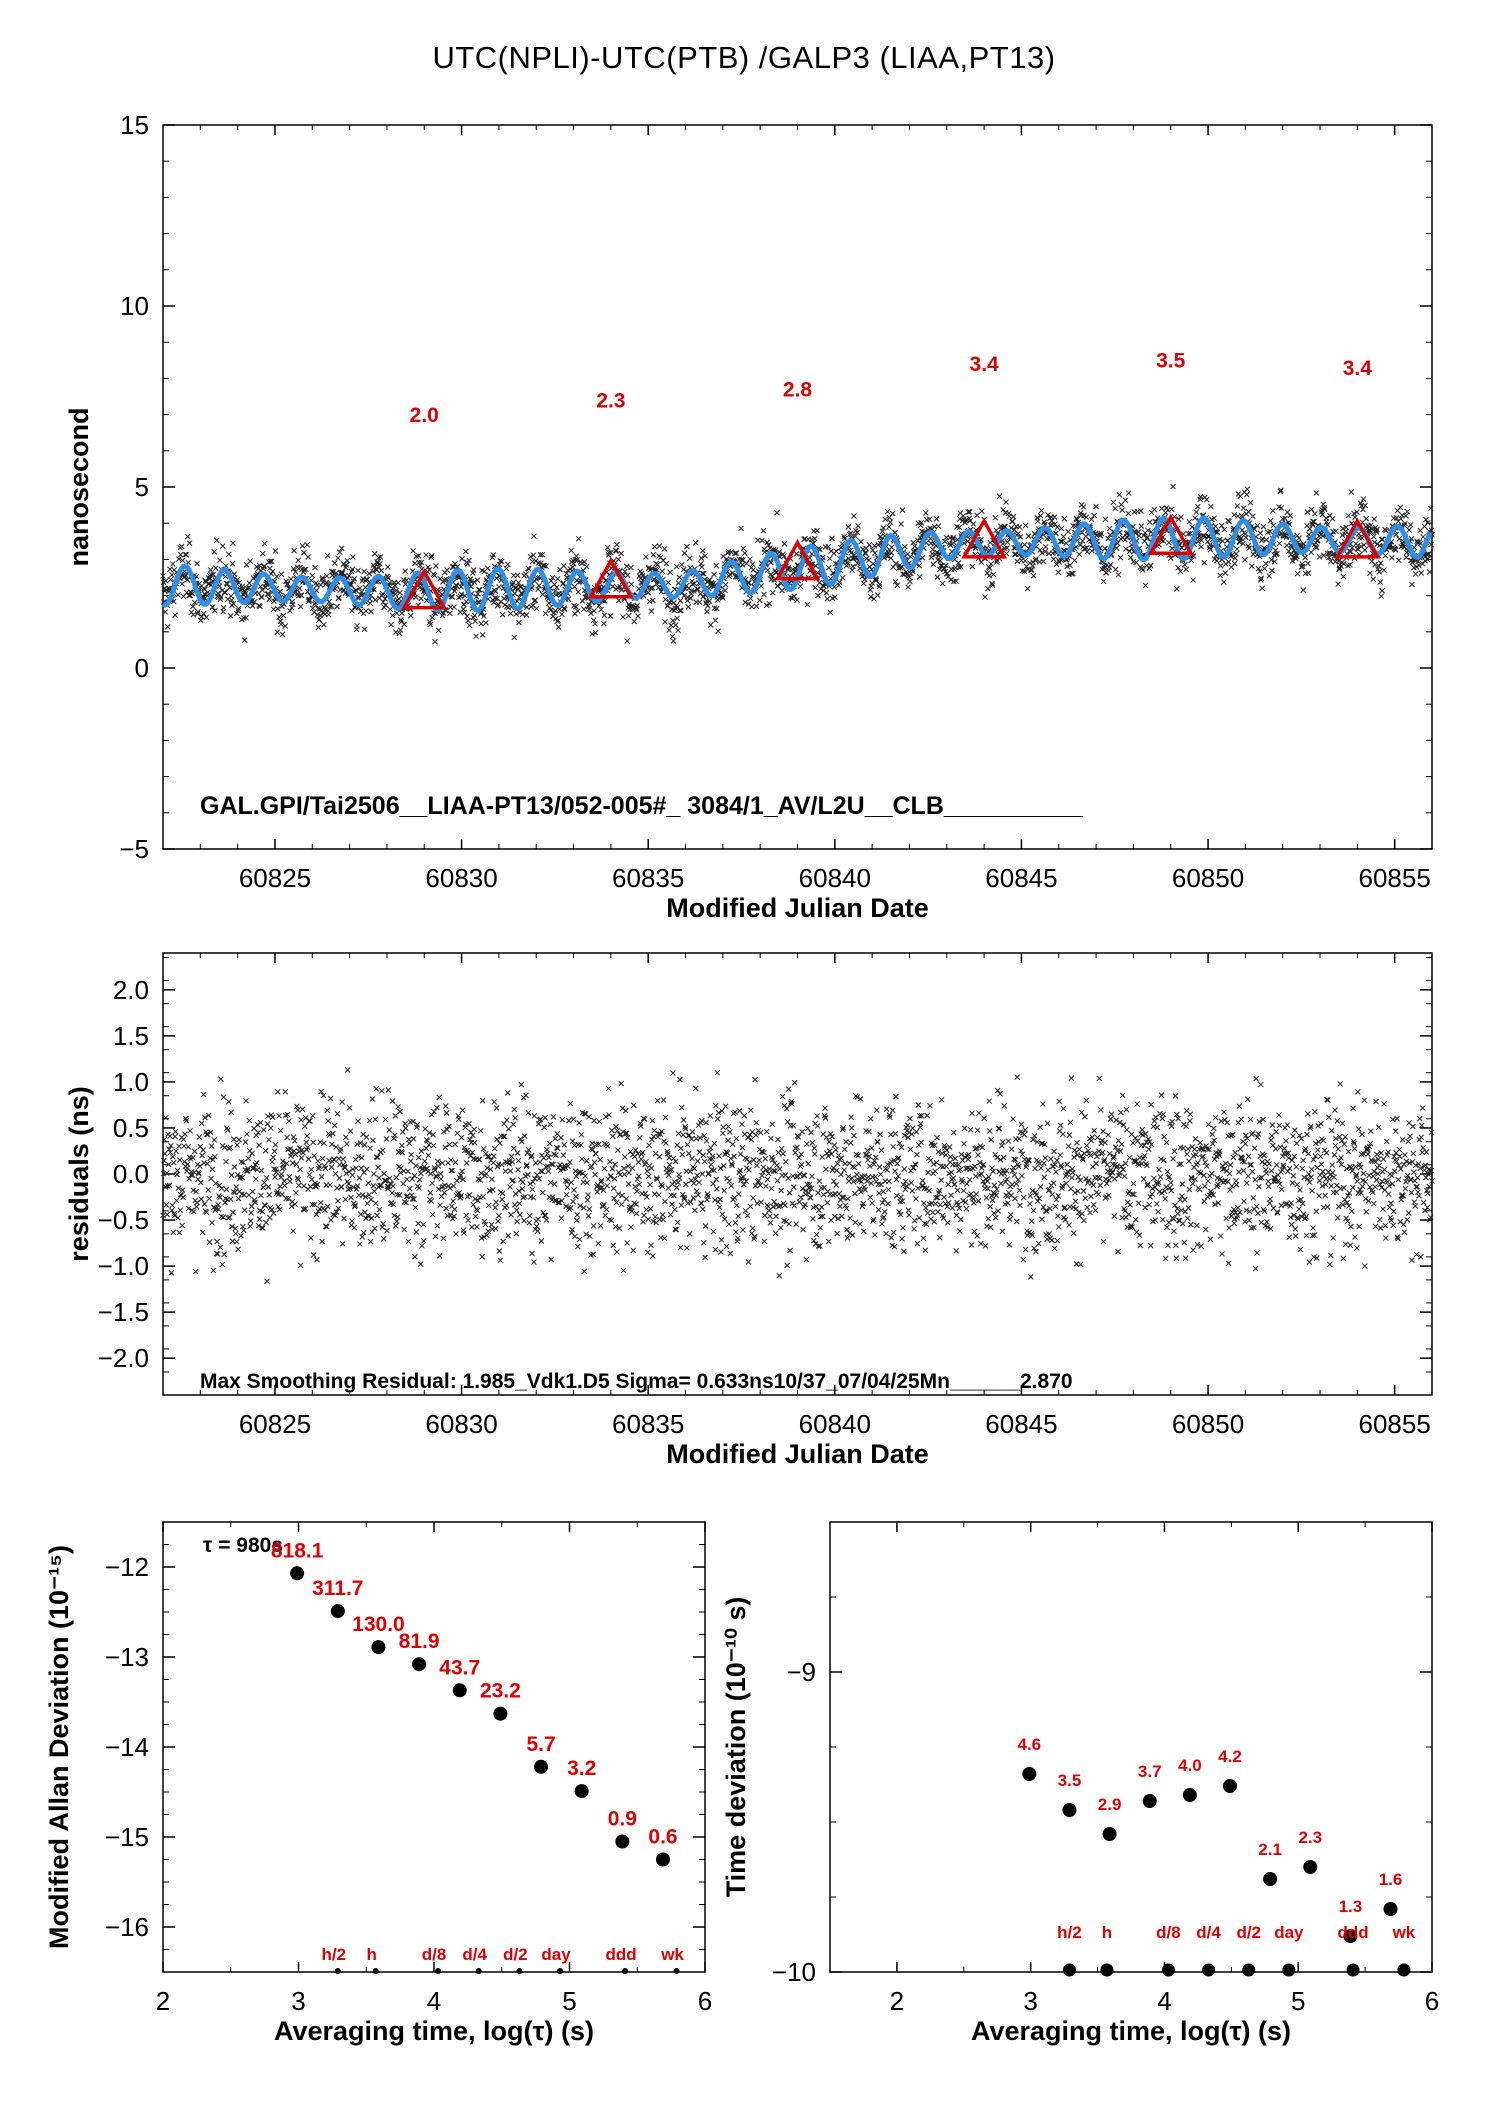 The width and height of the screenshot is (1488, 2105). I want to click on y-tick-label: −0.5, so click(123, 1220).